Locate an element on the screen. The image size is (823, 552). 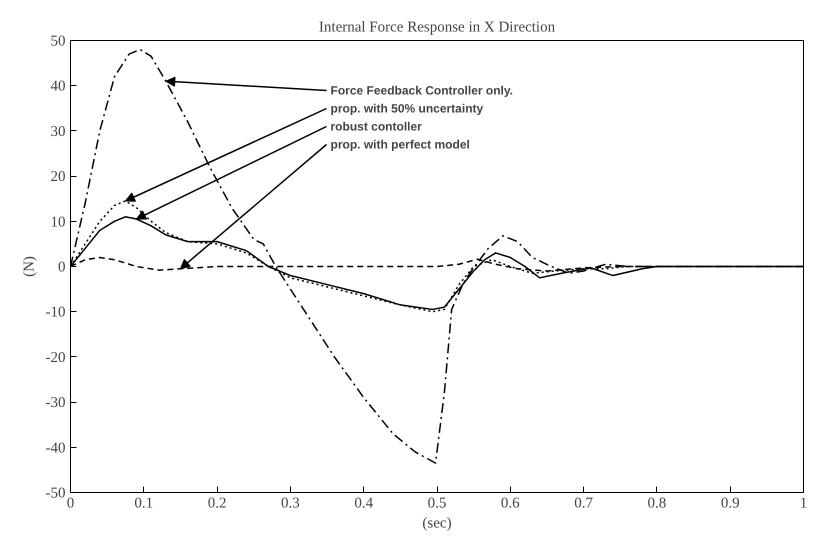
annotation: robust contoller is located at coordinates (376, 127).